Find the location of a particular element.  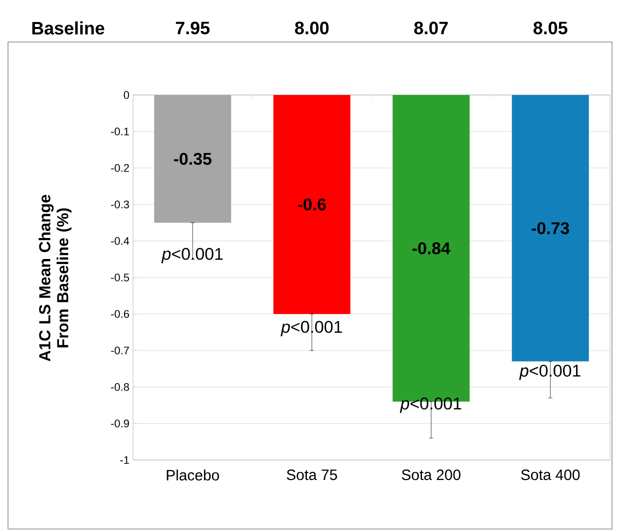

y-tick-label: -0.7 is located at coordinates (120, 350).